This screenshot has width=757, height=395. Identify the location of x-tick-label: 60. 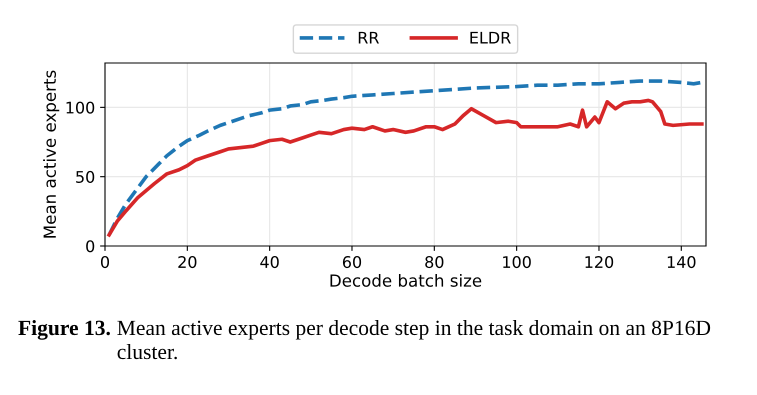
(352, 262).